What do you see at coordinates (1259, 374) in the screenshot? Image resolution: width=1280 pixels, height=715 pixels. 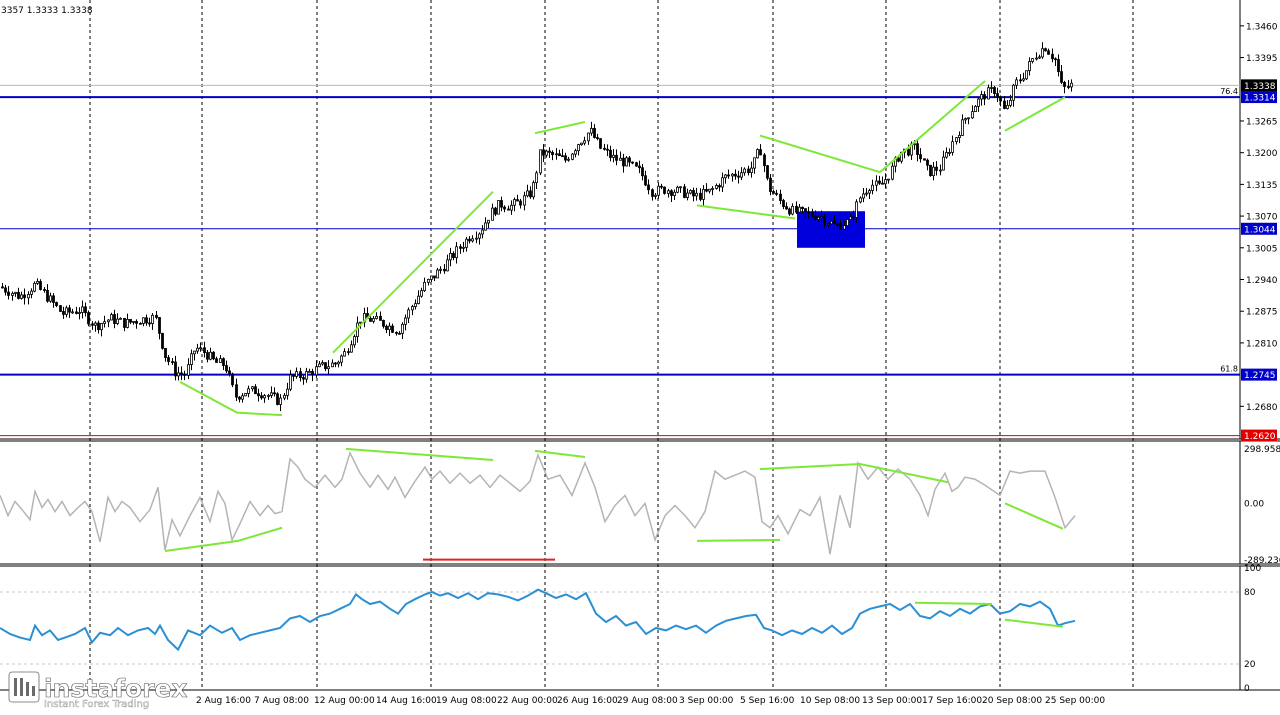 I see `level-tag-1.2745-bg` at bounding box center [1259, 374].